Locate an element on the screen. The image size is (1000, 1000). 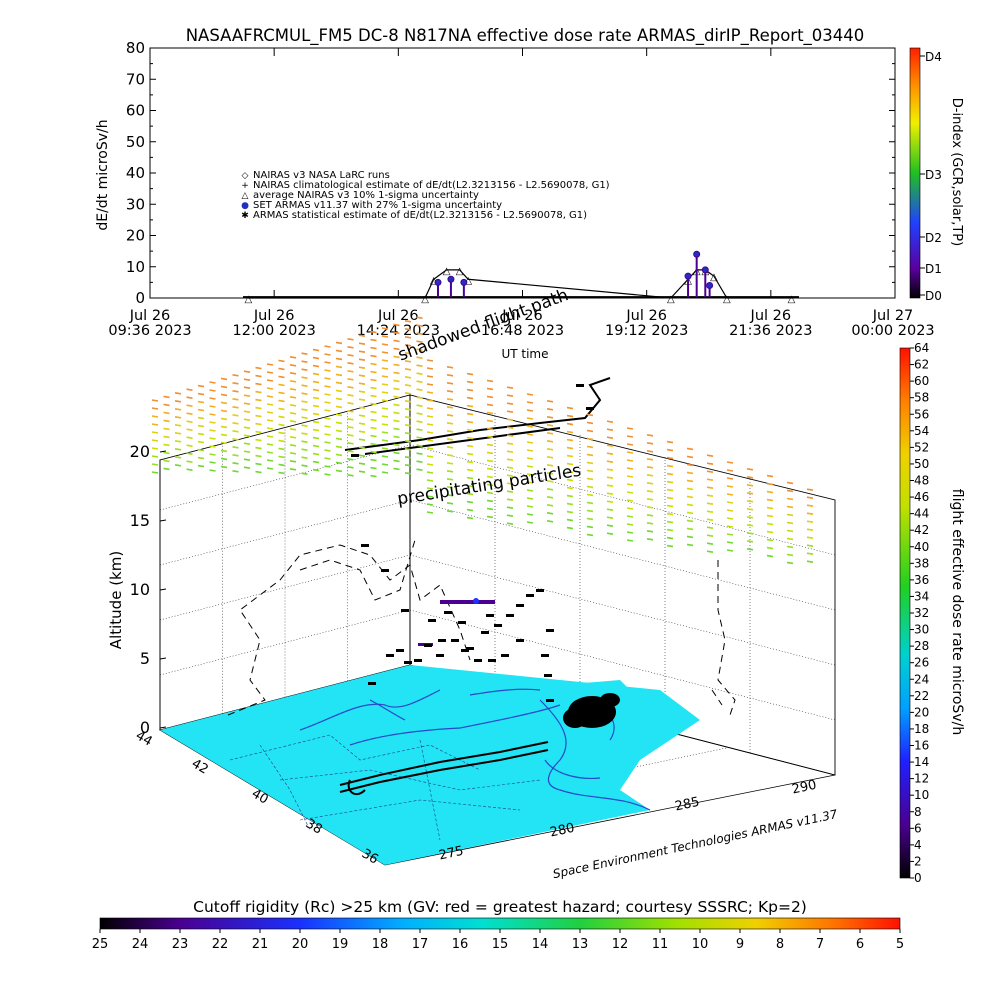
right-wall-gridline is located at coordinates (622, 555).